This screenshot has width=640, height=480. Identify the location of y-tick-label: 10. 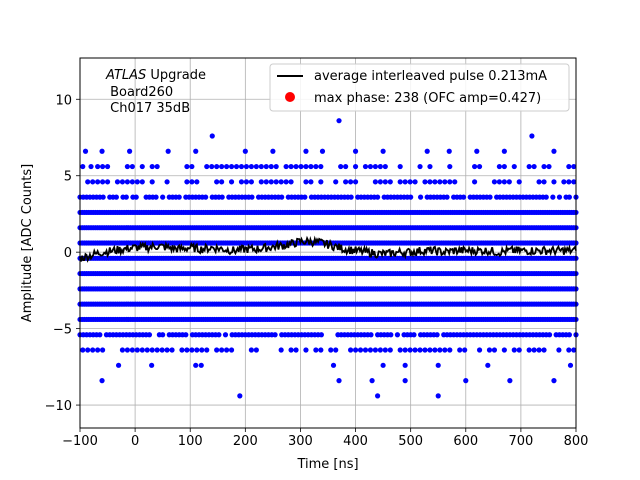
(63, 100).